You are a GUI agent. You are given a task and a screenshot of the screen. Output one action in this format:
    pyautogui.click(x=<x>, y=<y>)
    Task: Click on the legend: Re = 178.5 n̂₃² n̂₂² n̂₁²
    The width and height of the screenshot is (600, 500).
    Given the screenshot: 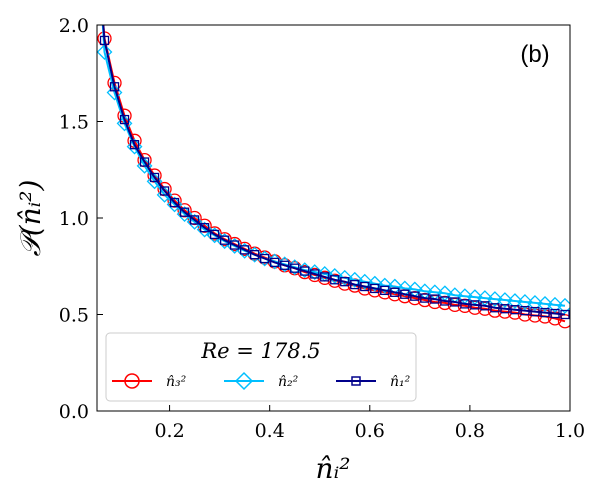 What is the action you would take?
    pyautogui.click(x=261, y=367)
    